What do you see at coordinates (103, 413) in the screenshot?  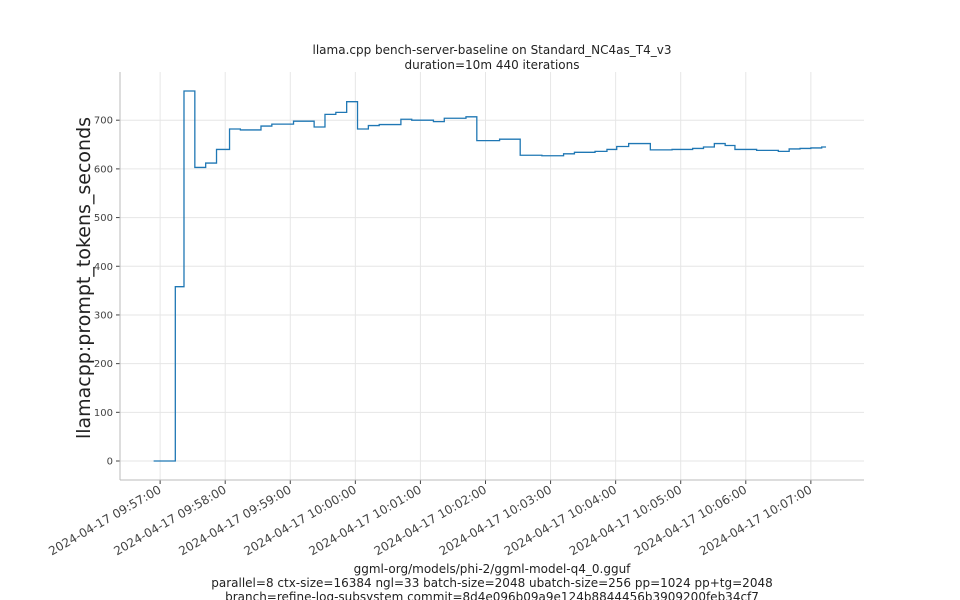 I see `y-tick-label: 100` at bounding box center [103, 413].